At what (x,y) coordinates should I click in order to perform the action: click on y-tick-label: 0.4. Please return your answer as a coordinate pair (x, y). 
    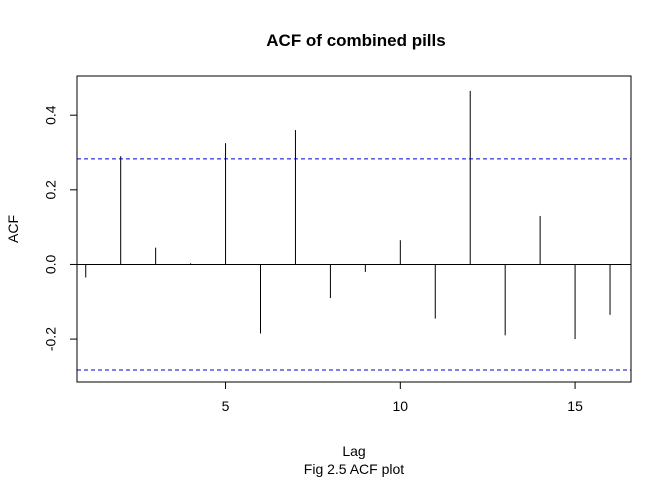
    Looking at the image, I should click on (51, 115).